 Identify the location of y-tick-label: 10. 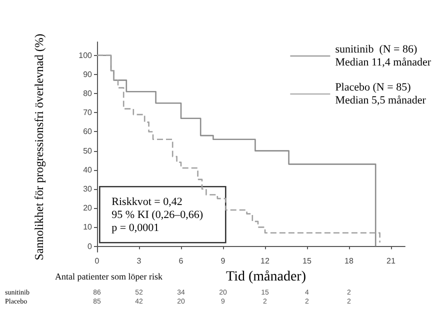
(88, 227).